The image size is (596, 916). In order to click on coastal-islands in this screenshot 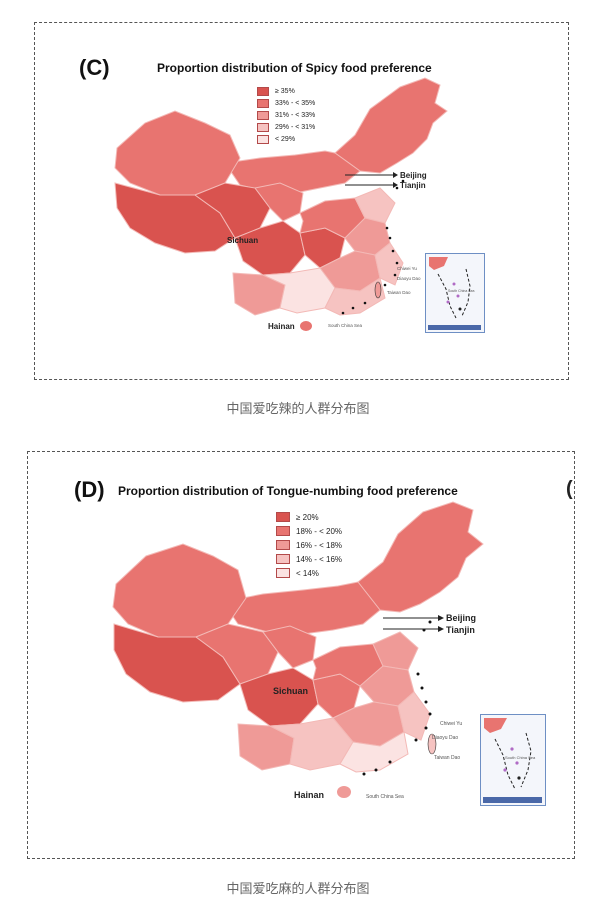, I will do `click(373, 247)`.